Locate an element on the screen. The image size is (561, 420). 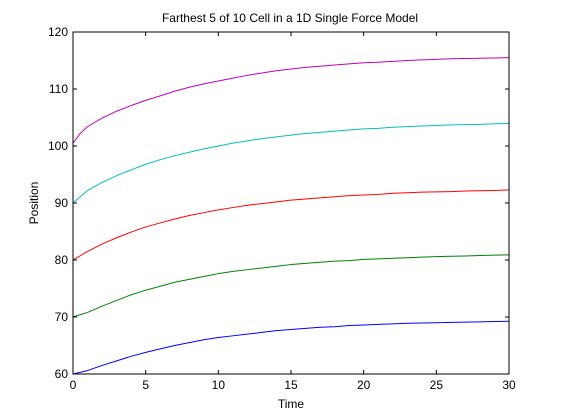
x-tick-label: 5 is located at coordinates (145, 385).